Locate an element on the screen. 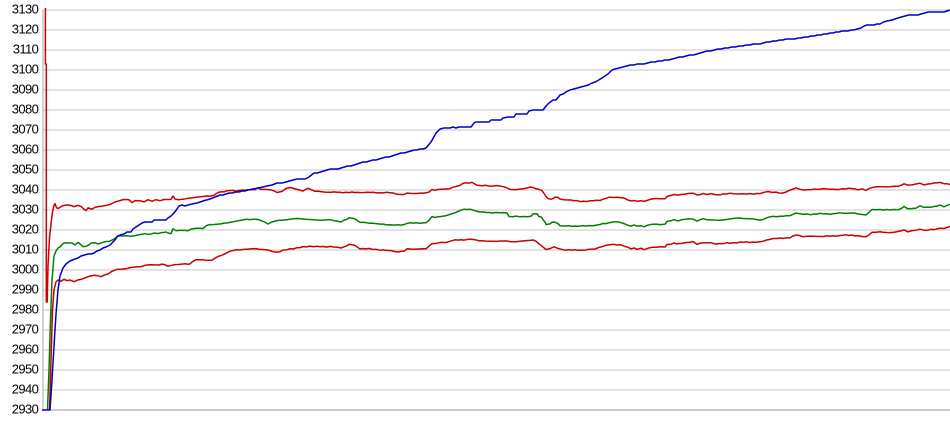  svg-text: 3070 is located at coordinates (25, 129).